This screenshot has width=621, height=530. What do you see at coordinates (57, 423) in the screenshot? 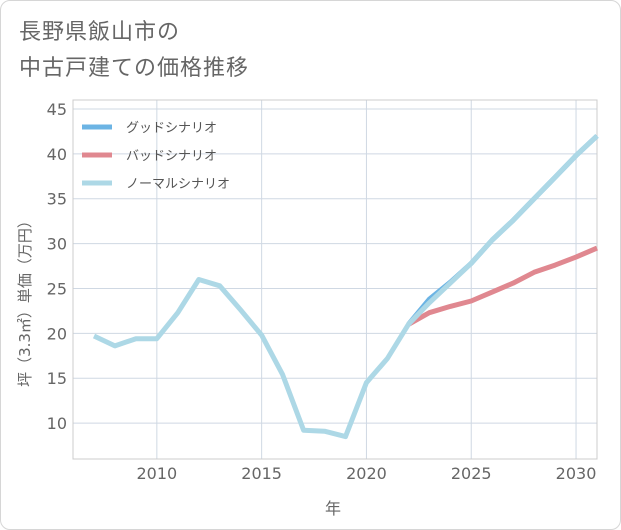
I see `y-tick-label-10: 10` at bounding box center [57, 423].